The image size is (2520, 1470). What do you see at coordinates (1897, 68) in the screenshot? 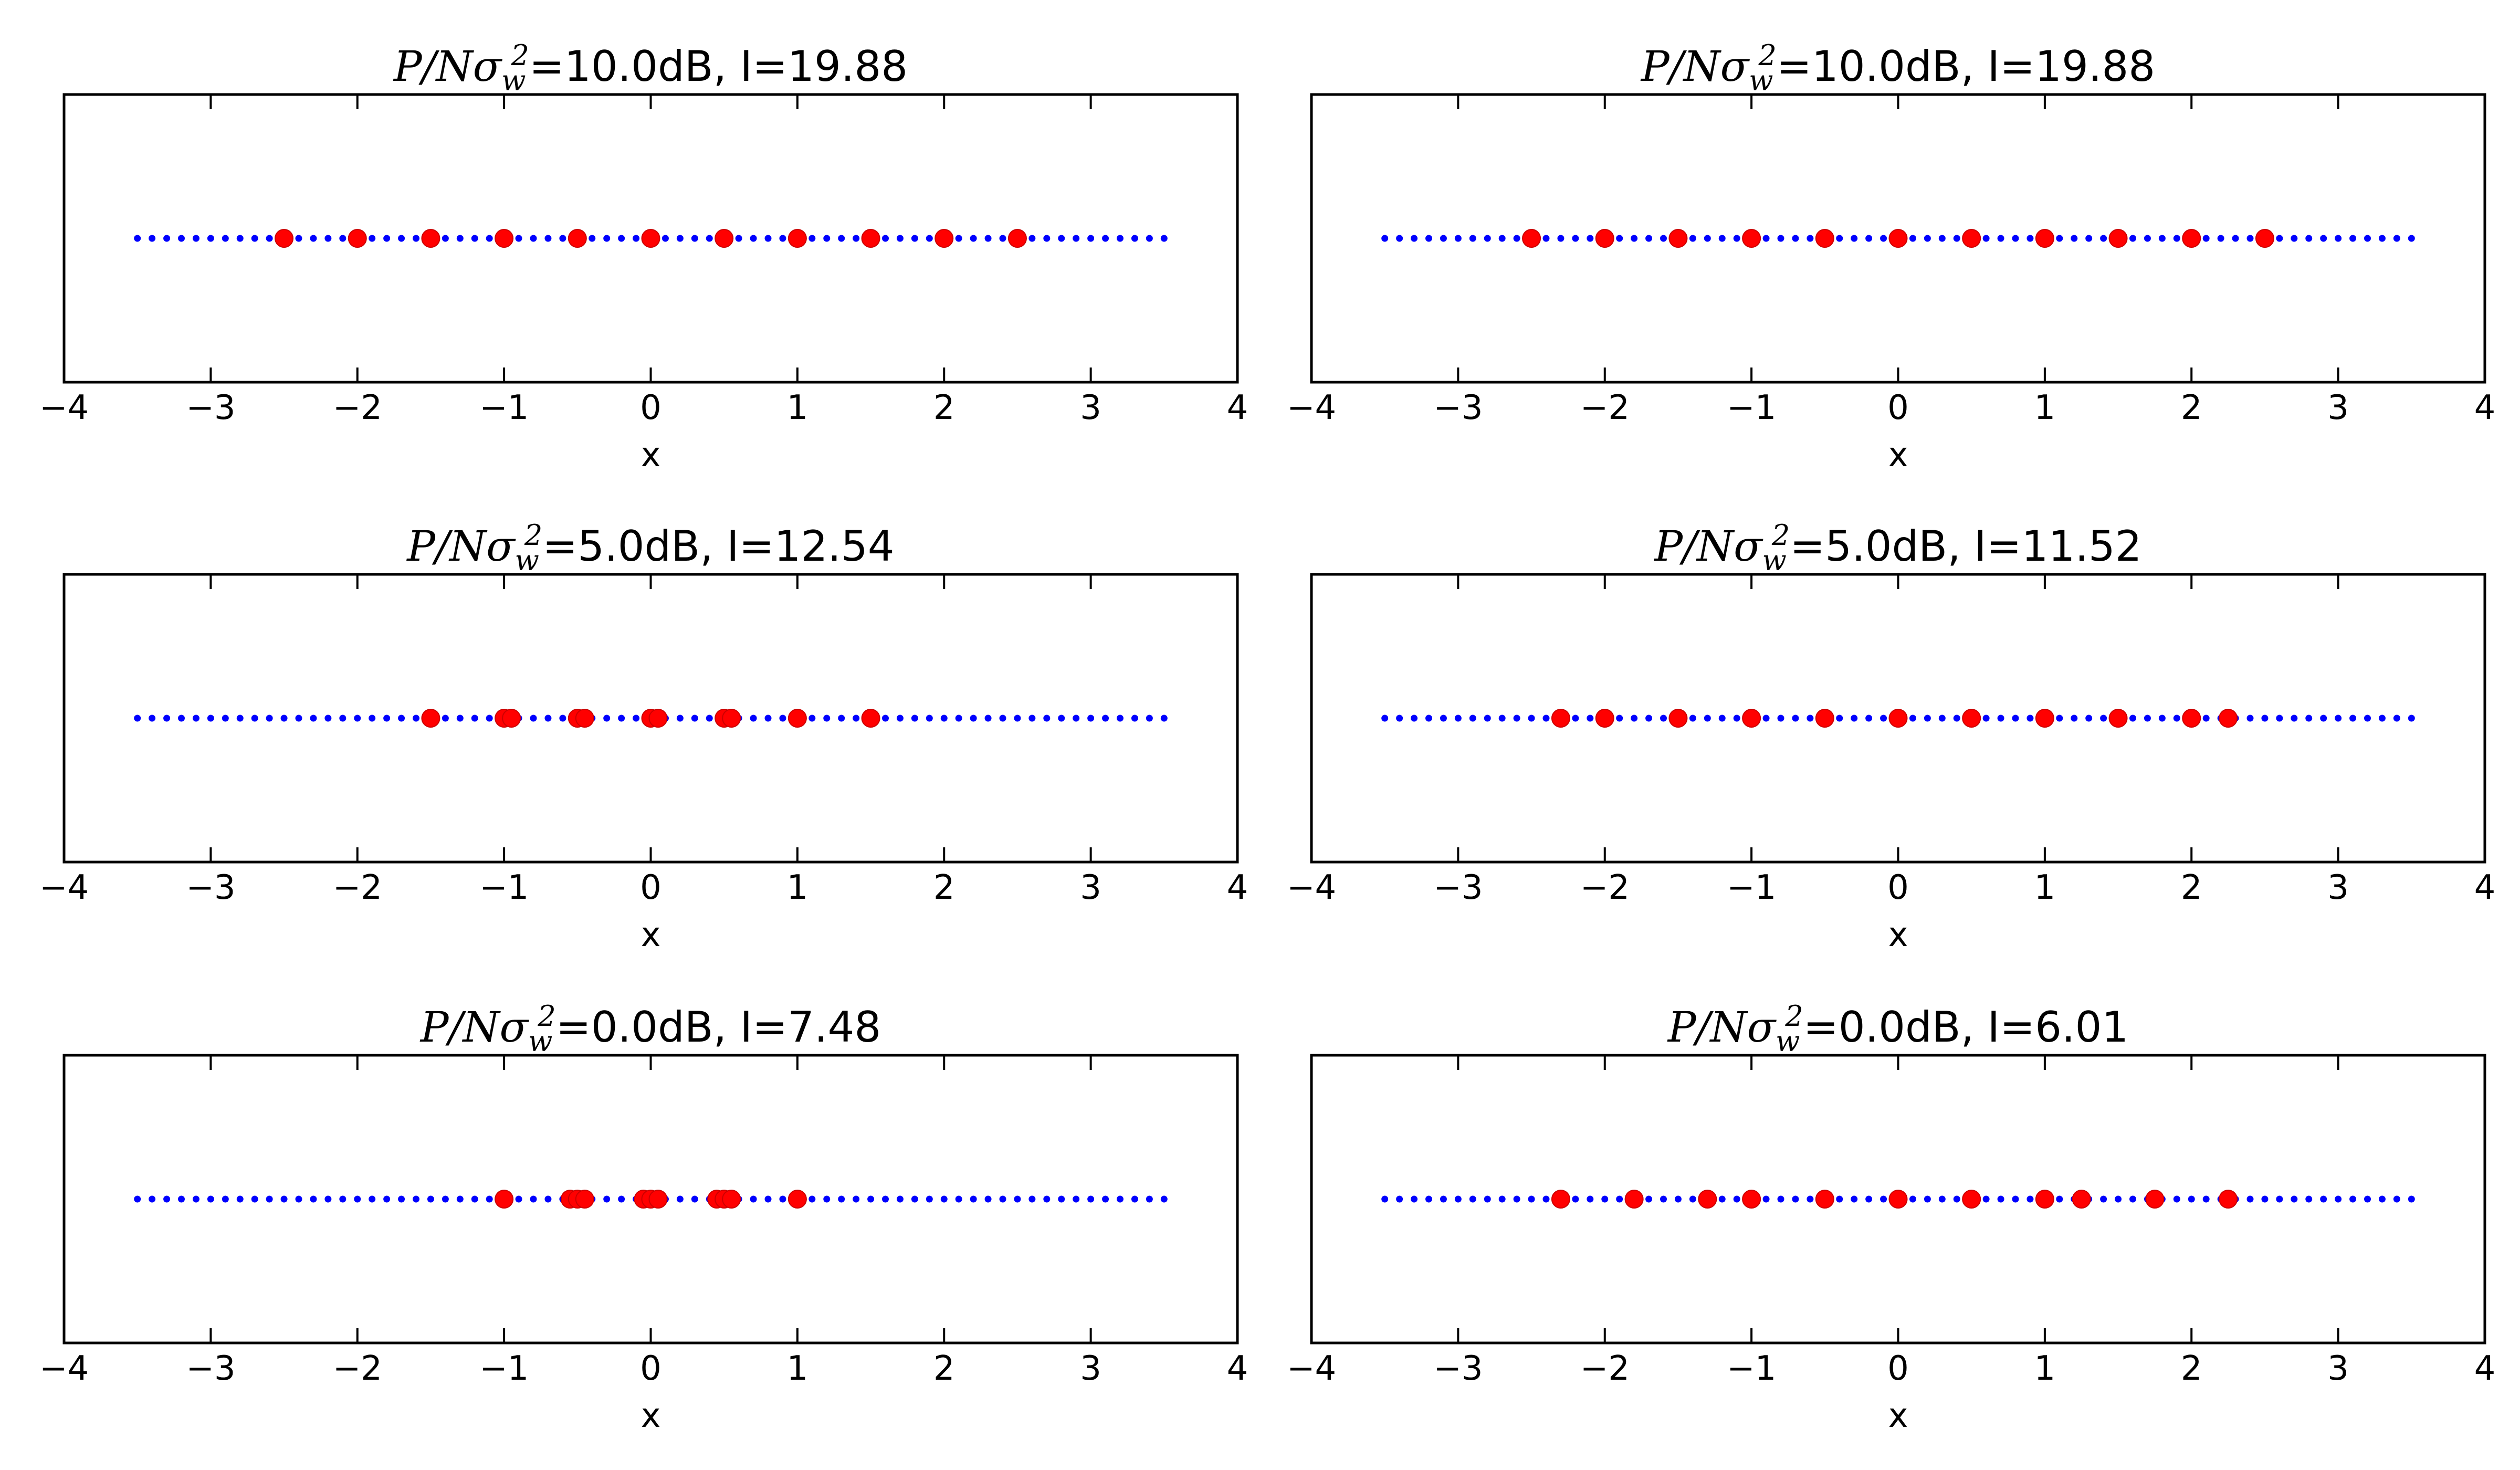
I see `plot-title: P/Nσw2=10.0dB, I=19.88` at bounding box center [1897, 68].